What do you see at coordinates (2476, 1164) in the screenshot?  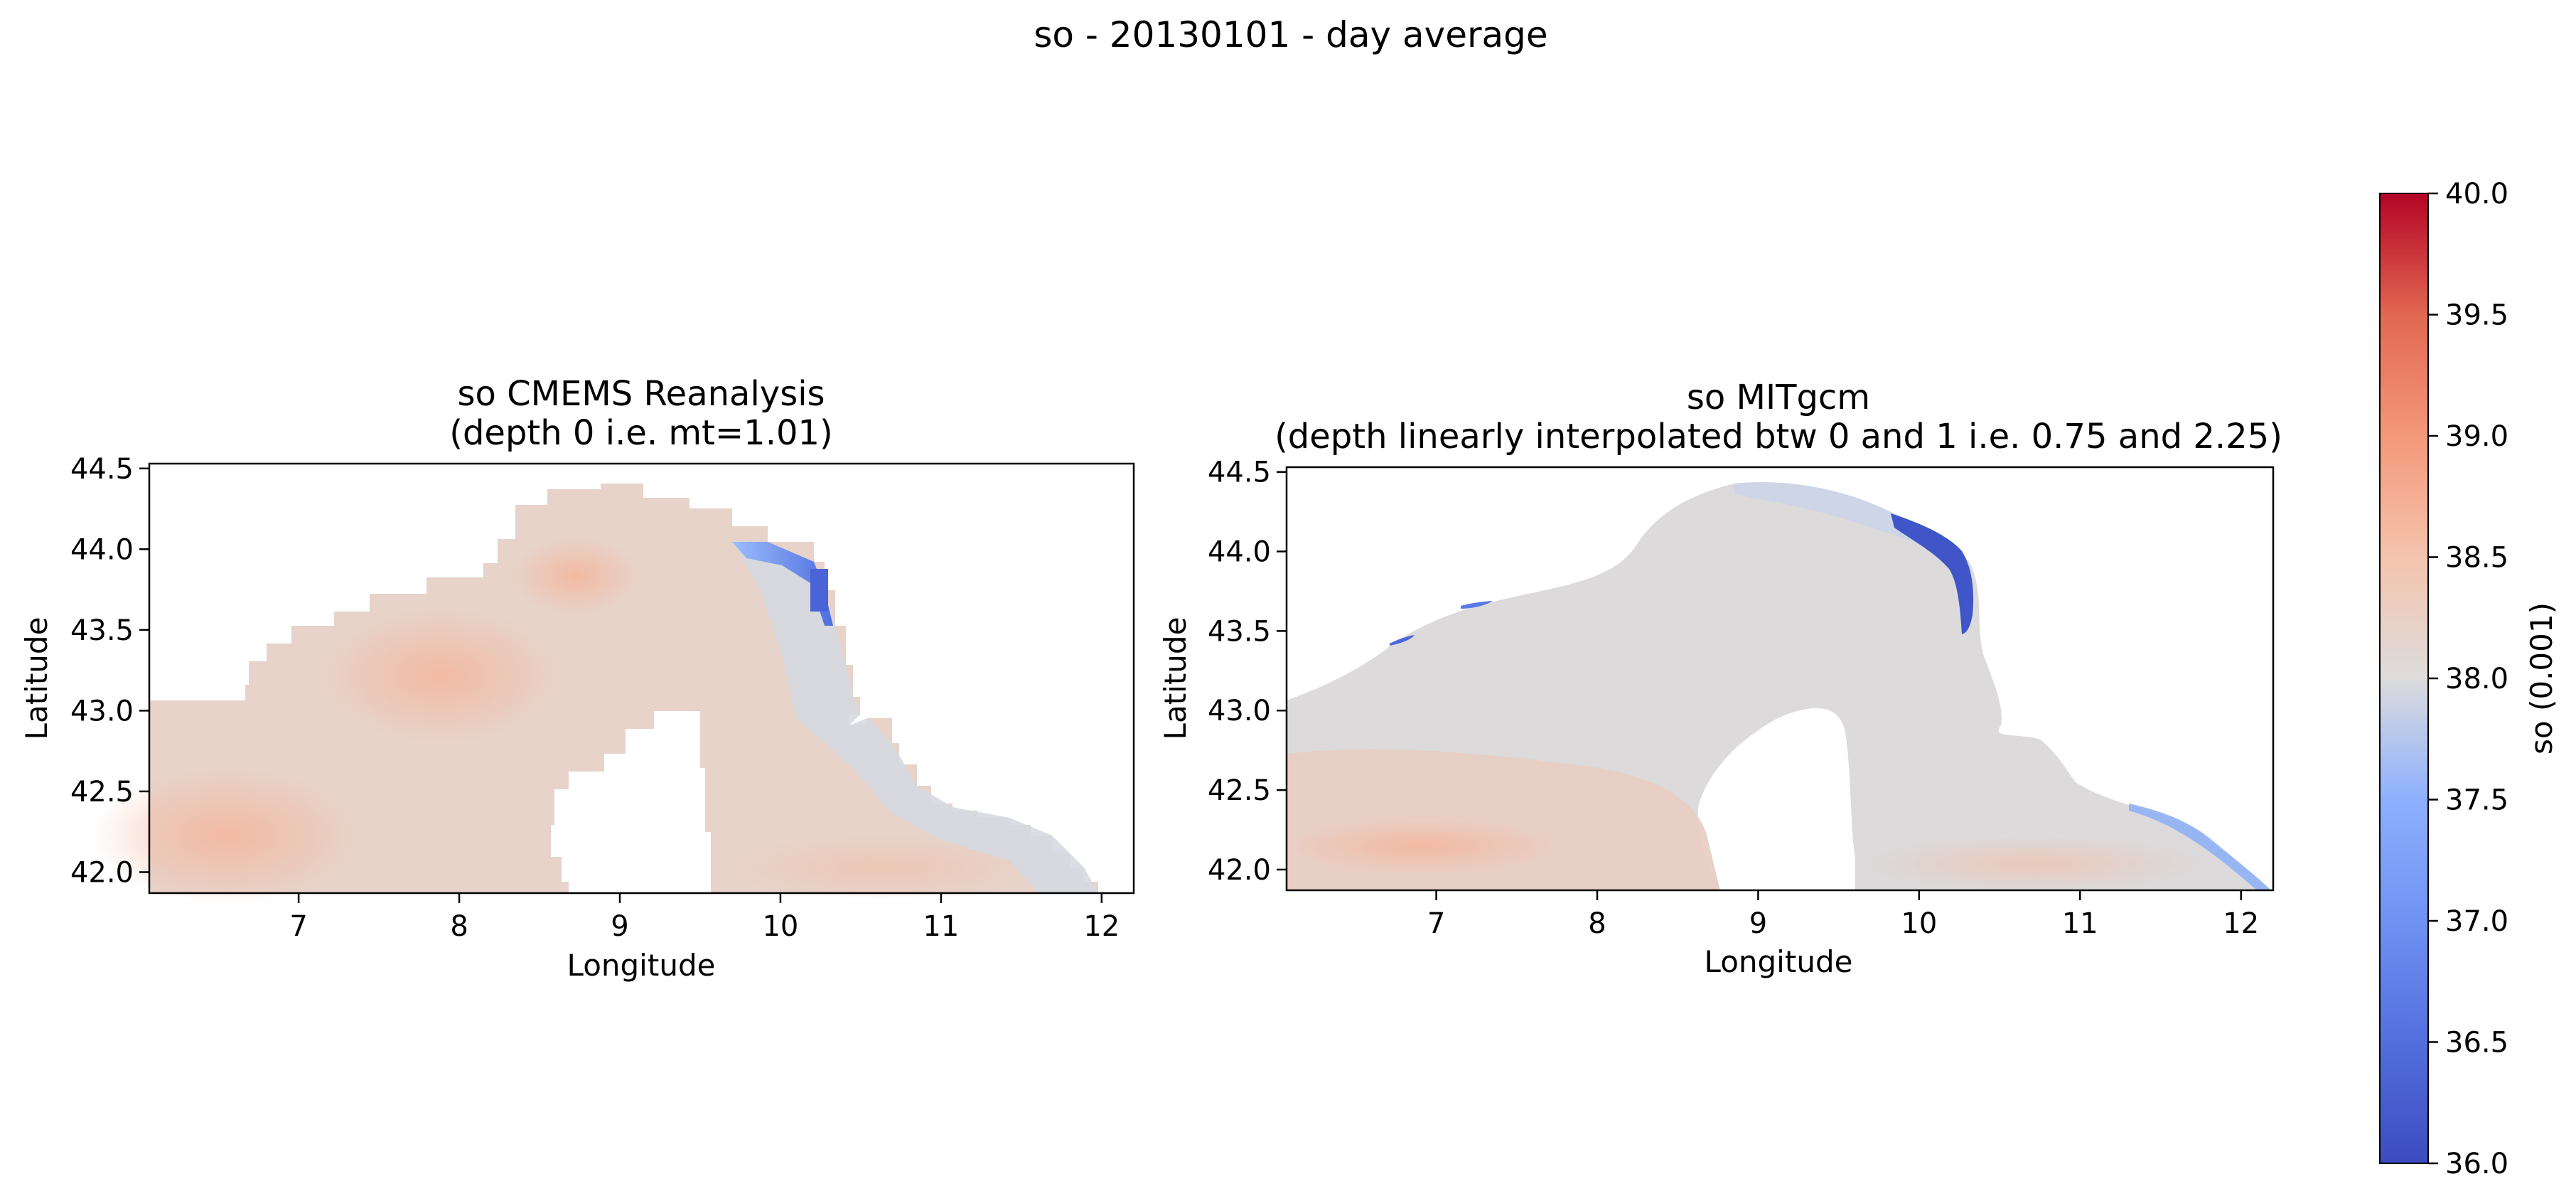 I see `colorbar-tick-label: 36.0` at bounding box center [2476, 1164].